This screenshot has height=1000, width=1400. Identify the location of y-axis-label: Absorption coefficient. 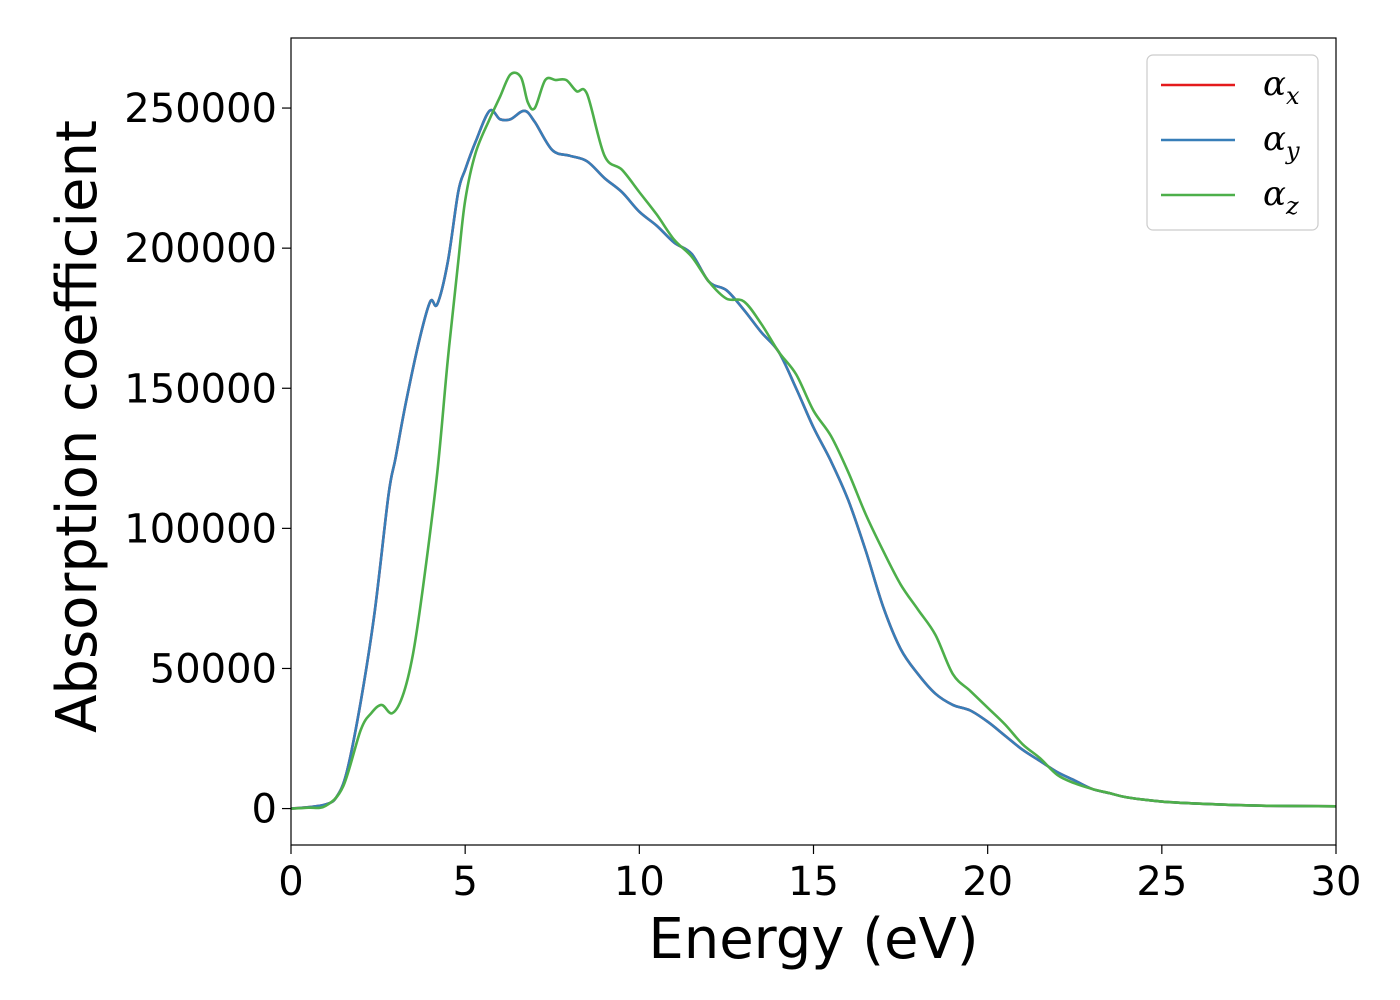
(77, 426).